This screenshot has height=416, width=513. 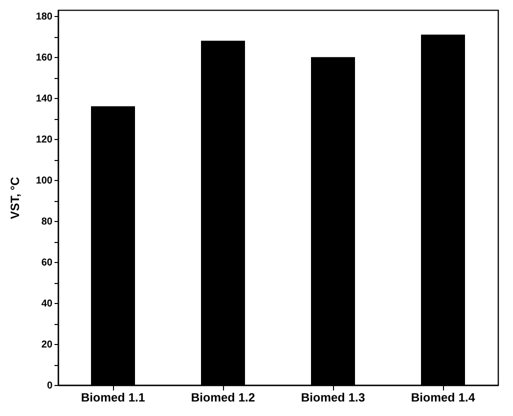 I want to click on x-tick-label: Biomed 1.3, so click(x=333, y=397).